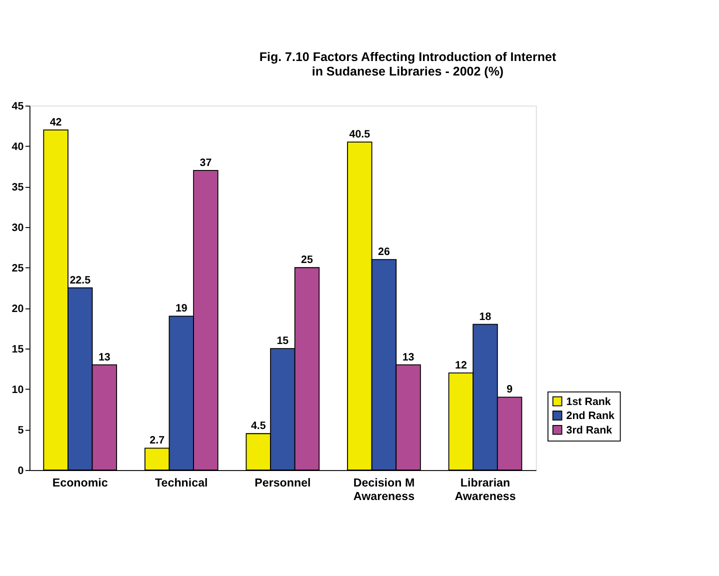  What do you see at coordinates (181, 308) in the screenshot?
I see `data-label: 19` at bounding box center [181, 308].